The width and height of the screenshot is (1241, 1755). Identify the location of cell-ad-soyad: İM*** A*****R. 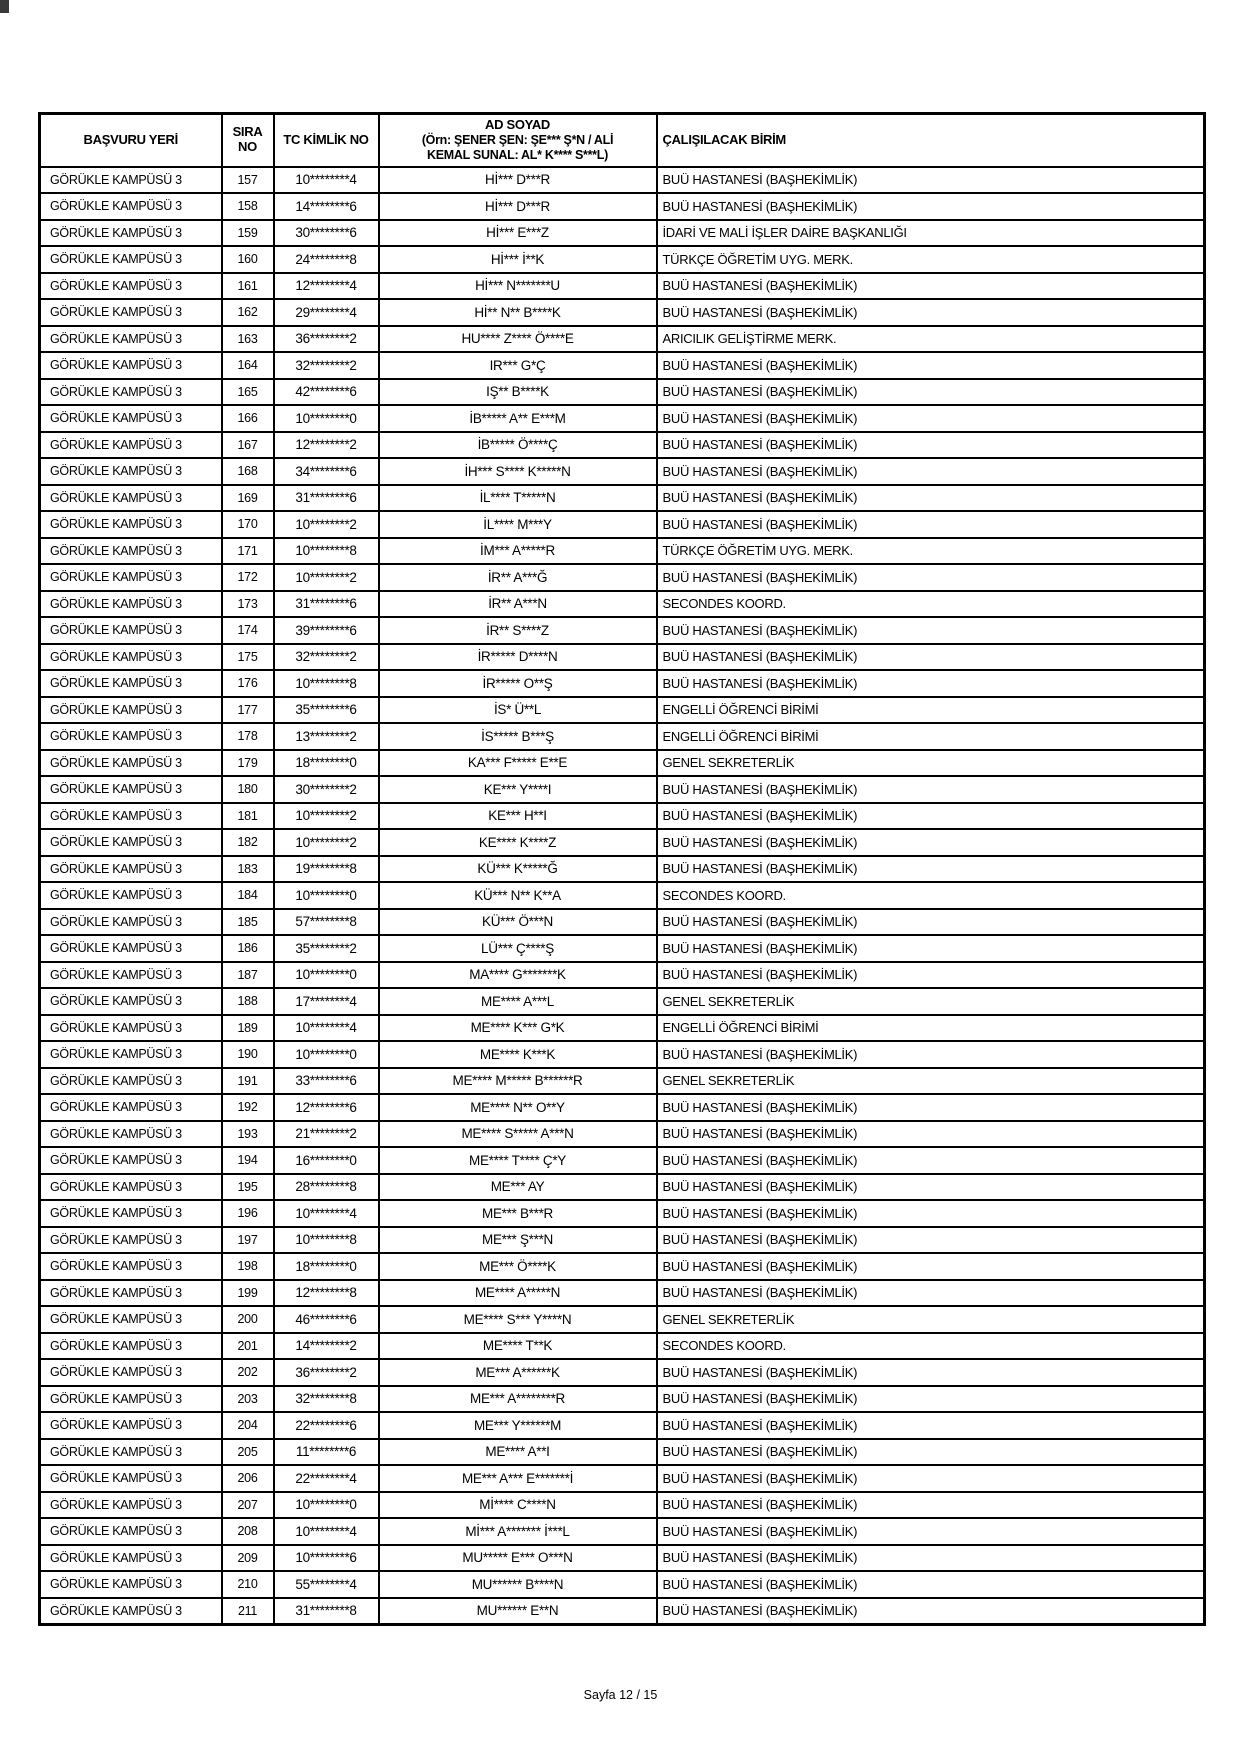
(517, 550).